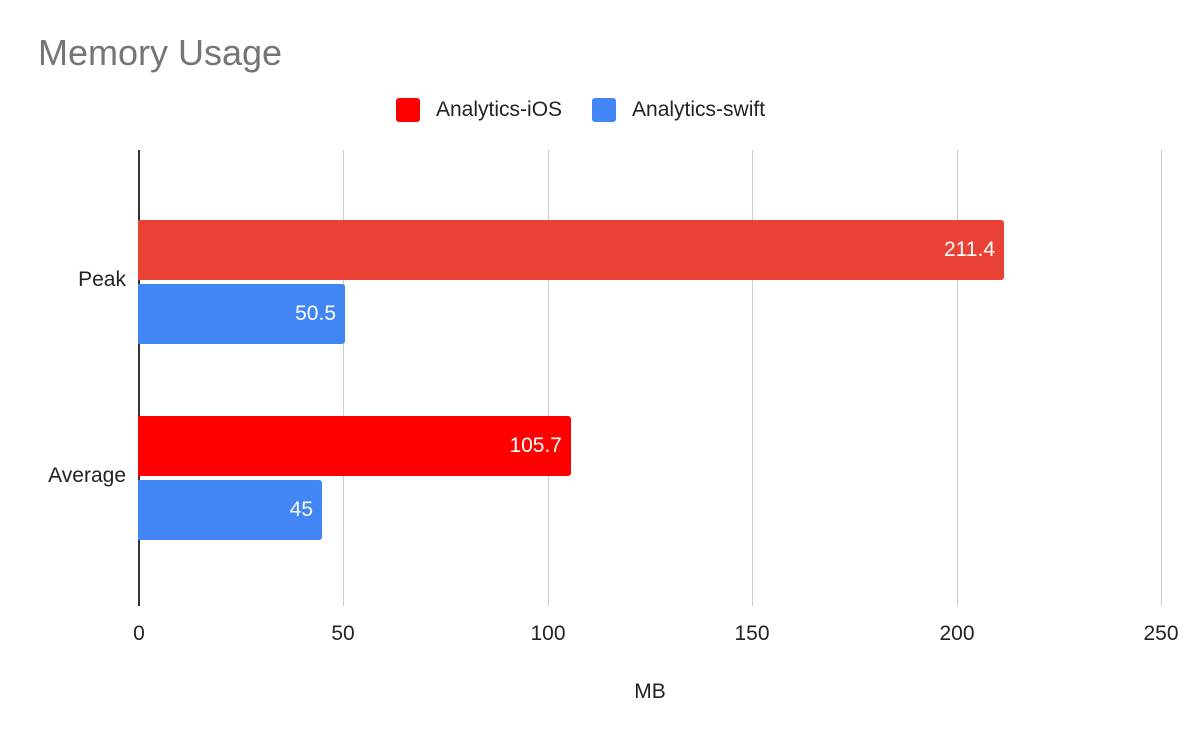  Describe the element at coordinates (604, 110) in the screenshot. I see `legend-swatch-swift` at that location.